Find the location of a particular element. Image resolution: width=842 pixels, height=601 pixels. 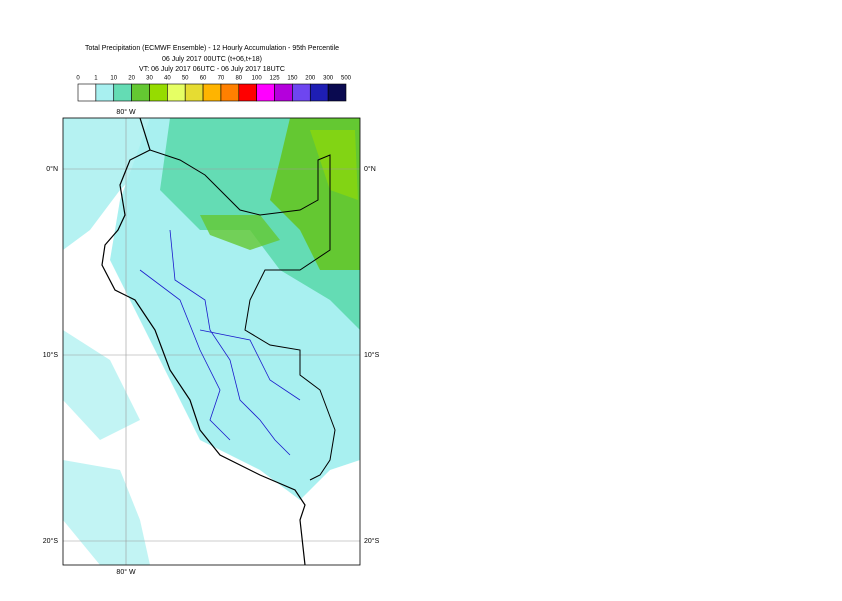

colorbar-label: 60 is located at coordinates (203, 79).